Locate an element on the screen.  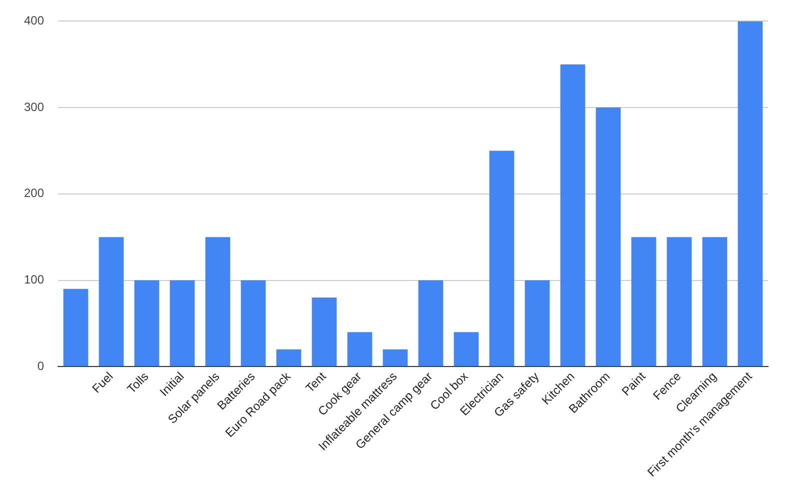
x-tick-label: Tolls is located at coordinates (138, 382).